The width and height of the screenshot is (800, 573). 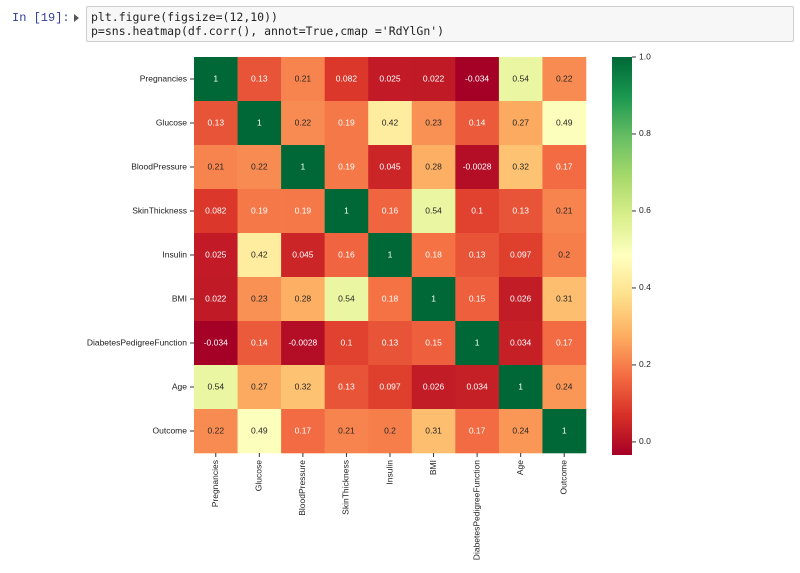 I want to click on y-tick-label: Outcome, so click(x=170, y=430).